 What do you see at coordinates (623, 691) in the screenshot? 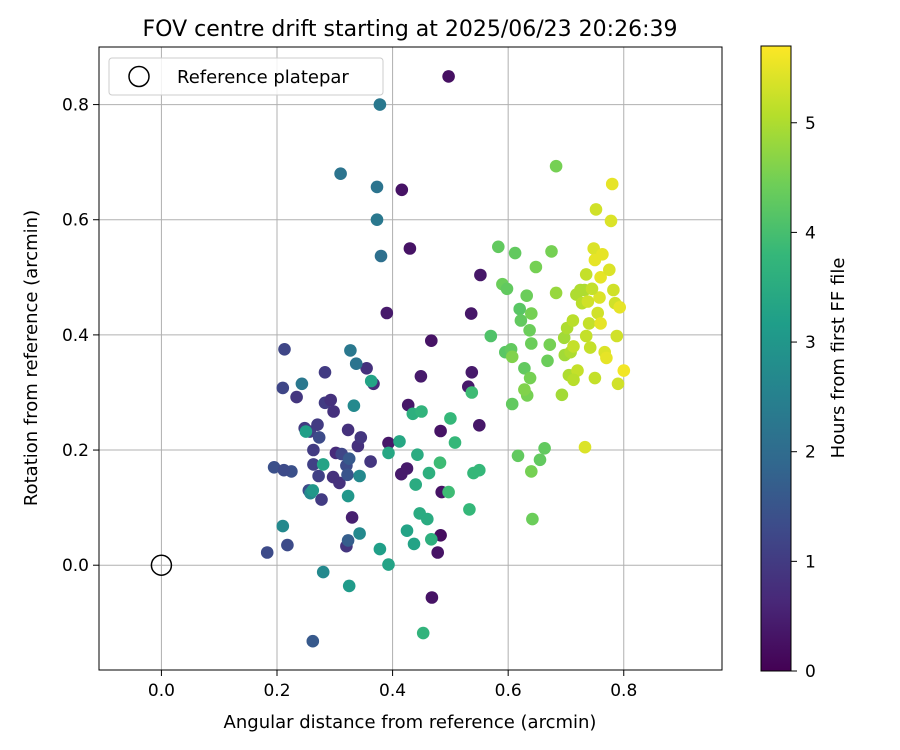
I see `x-tick-label: 0.8` at bounding box center [623, 691].